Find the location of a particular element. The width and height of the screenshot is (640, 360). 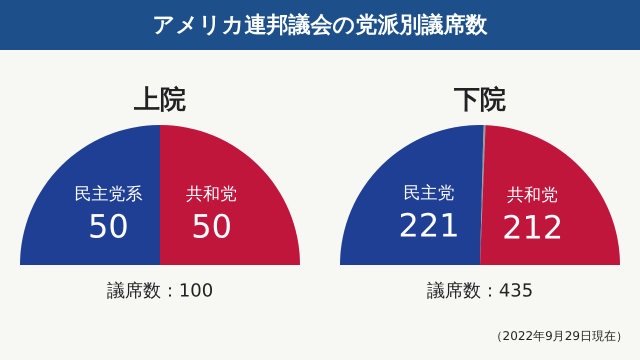

data-label: 212 is located at coordinates (533, 227).